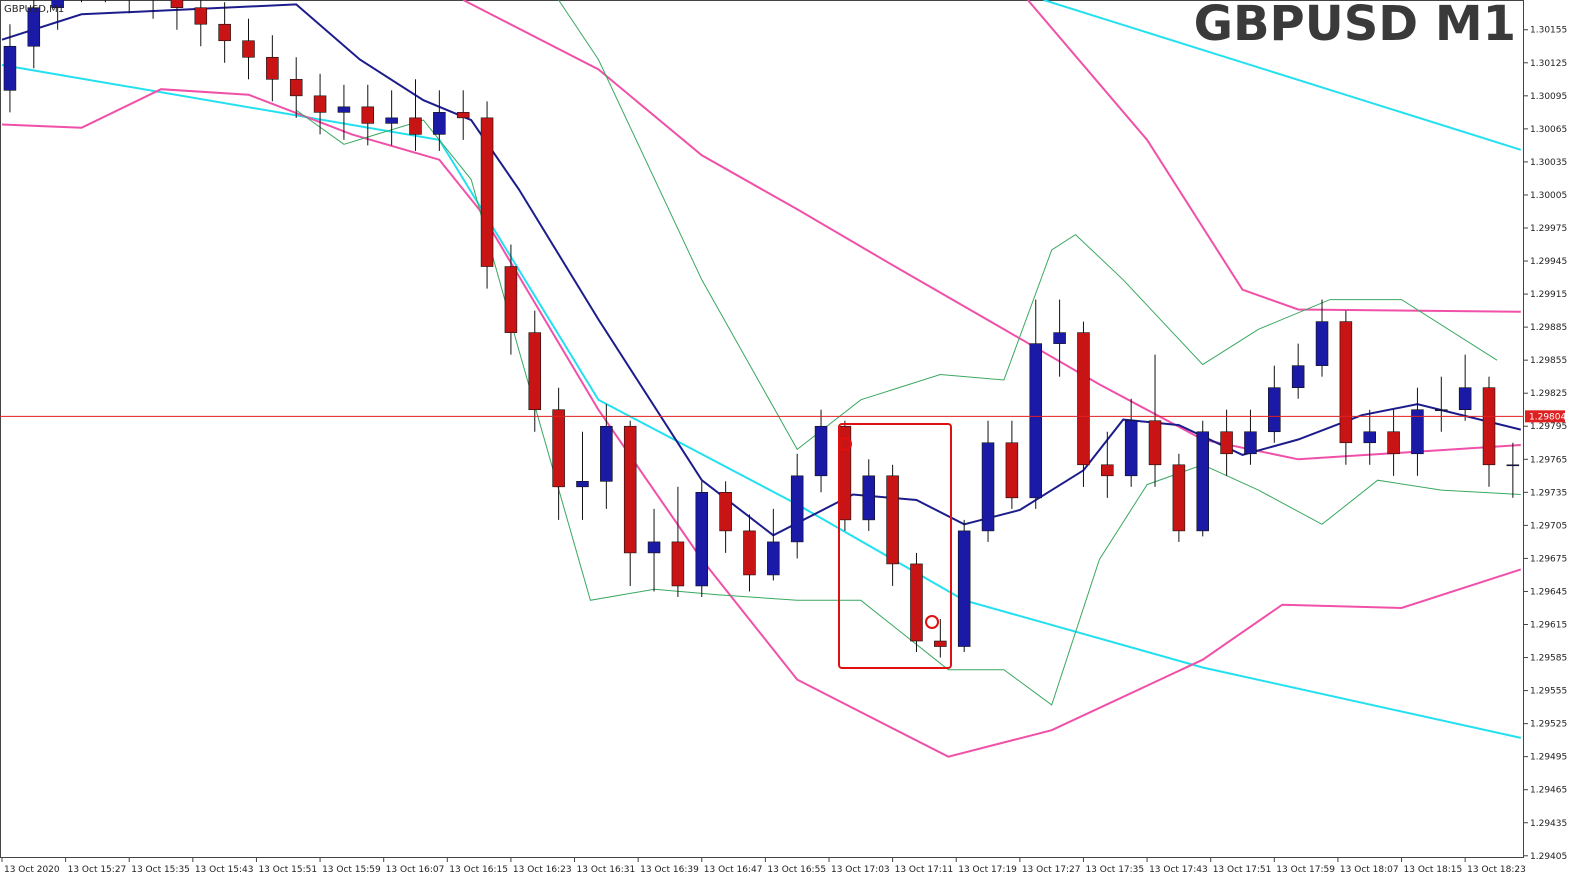 The image size is (1571, 880). I want to click on x-tick-label: 13 Oct 16:55, so click(796, 870).